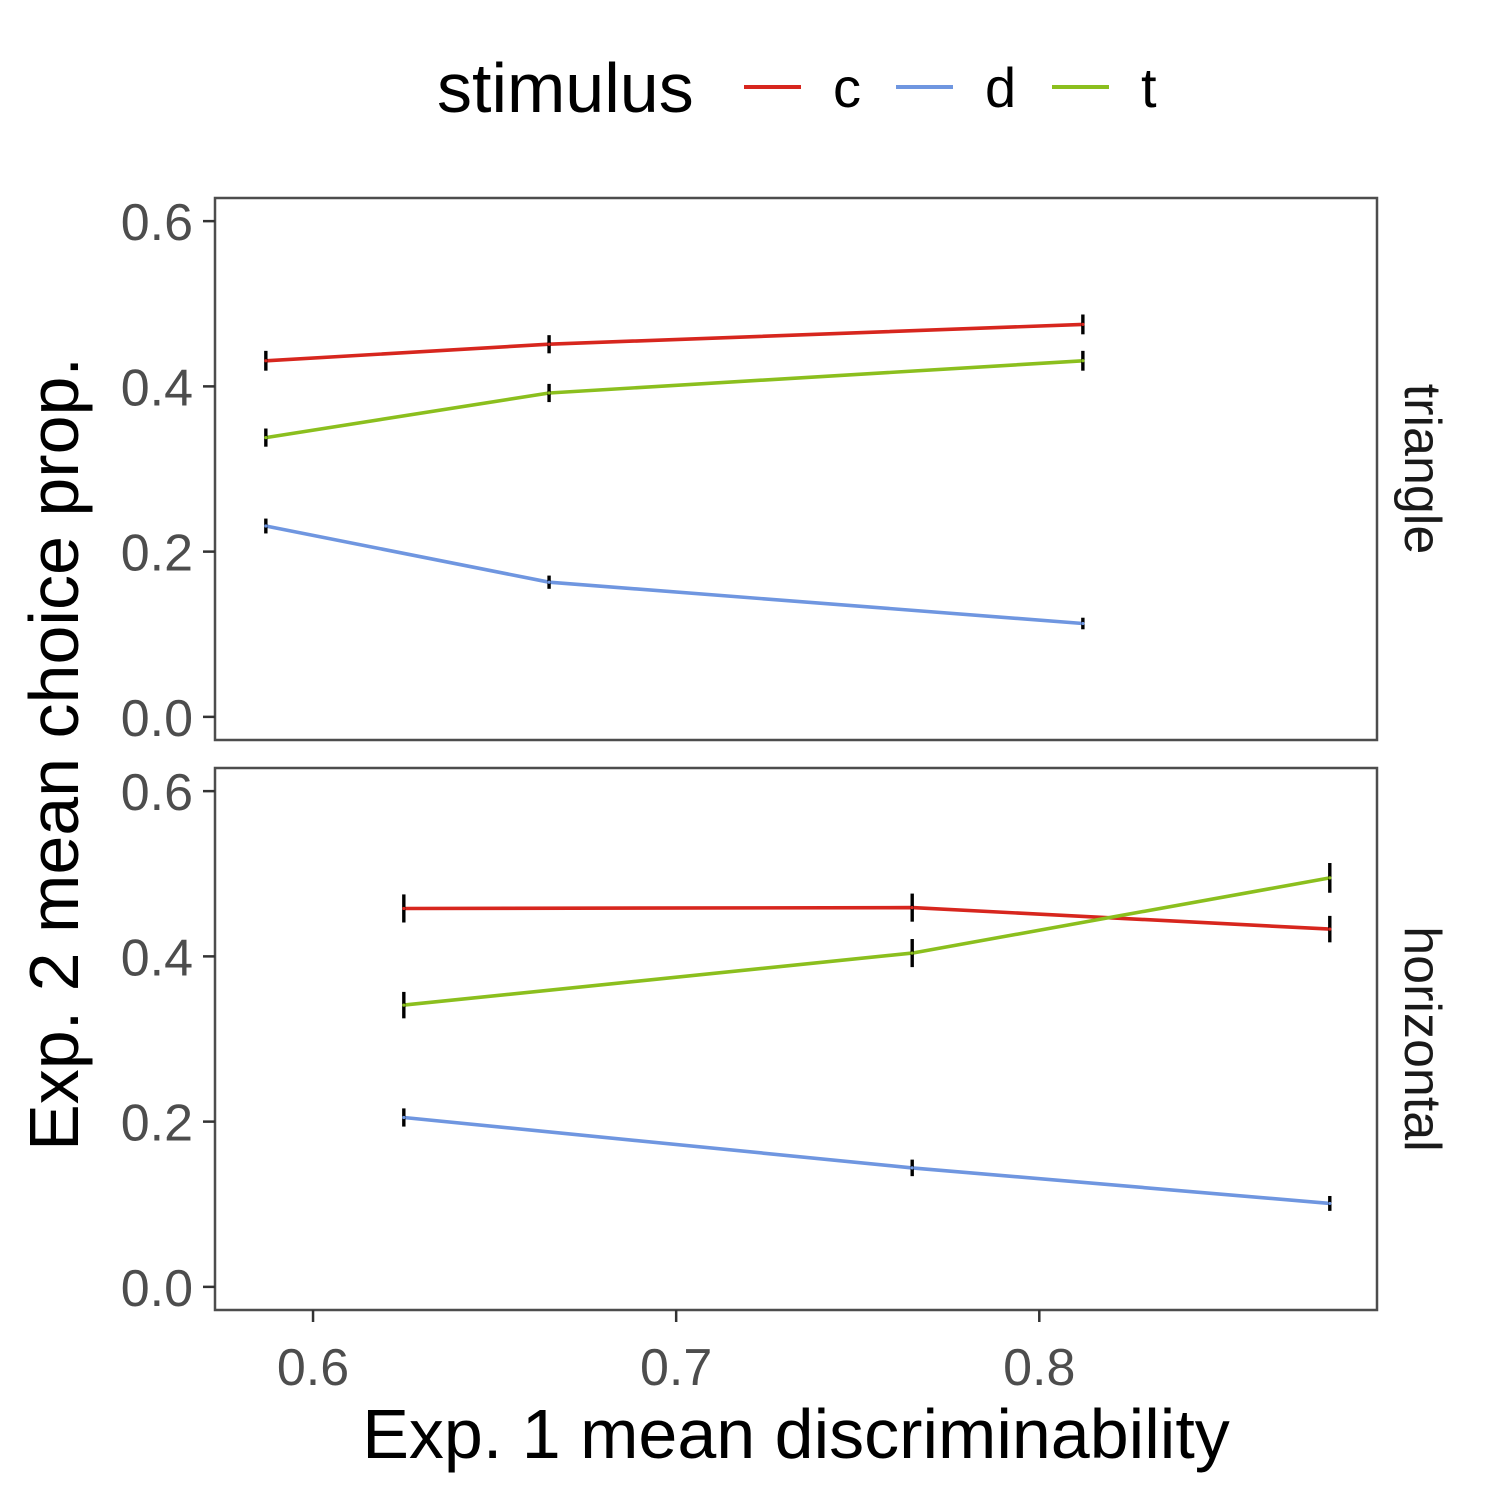 The image size is (1500, 1500). I want to click on legend-item-c: c, so click(802, 87).